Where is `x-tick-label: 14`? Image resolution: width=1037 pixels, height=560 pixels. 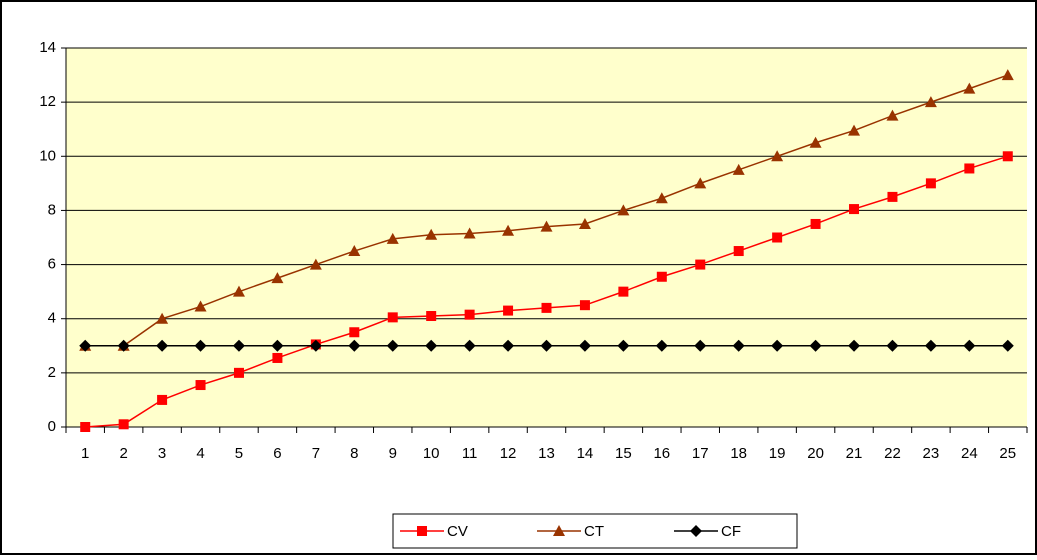 x-tick-label: 14 is located at coordinates (585, 453).